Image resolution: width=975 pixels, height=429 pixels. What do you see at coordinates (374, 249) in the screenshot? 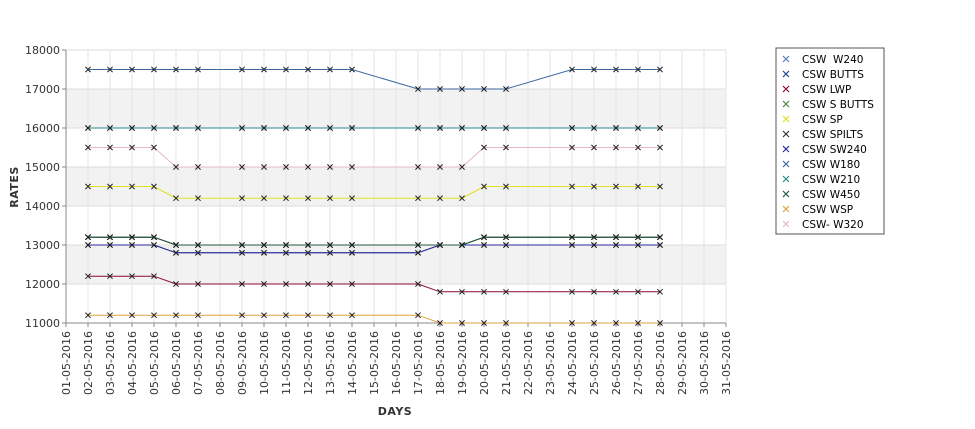
I see `series-line` at bounding box center [374, 249].